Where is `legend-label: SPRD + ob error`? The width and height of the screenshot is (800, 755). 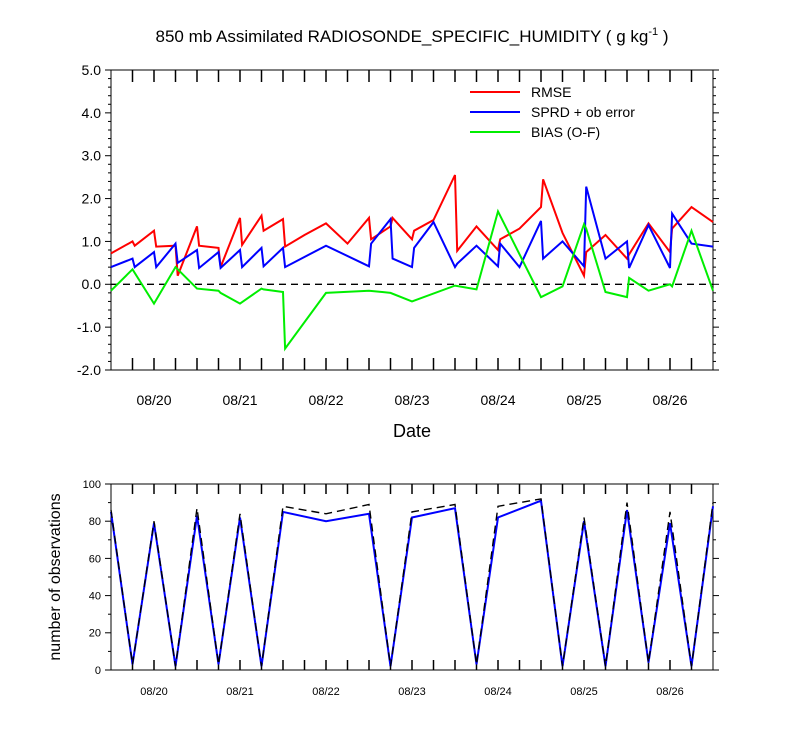 legend-label: SPRD + ob error is located at coordinates (583, 112).